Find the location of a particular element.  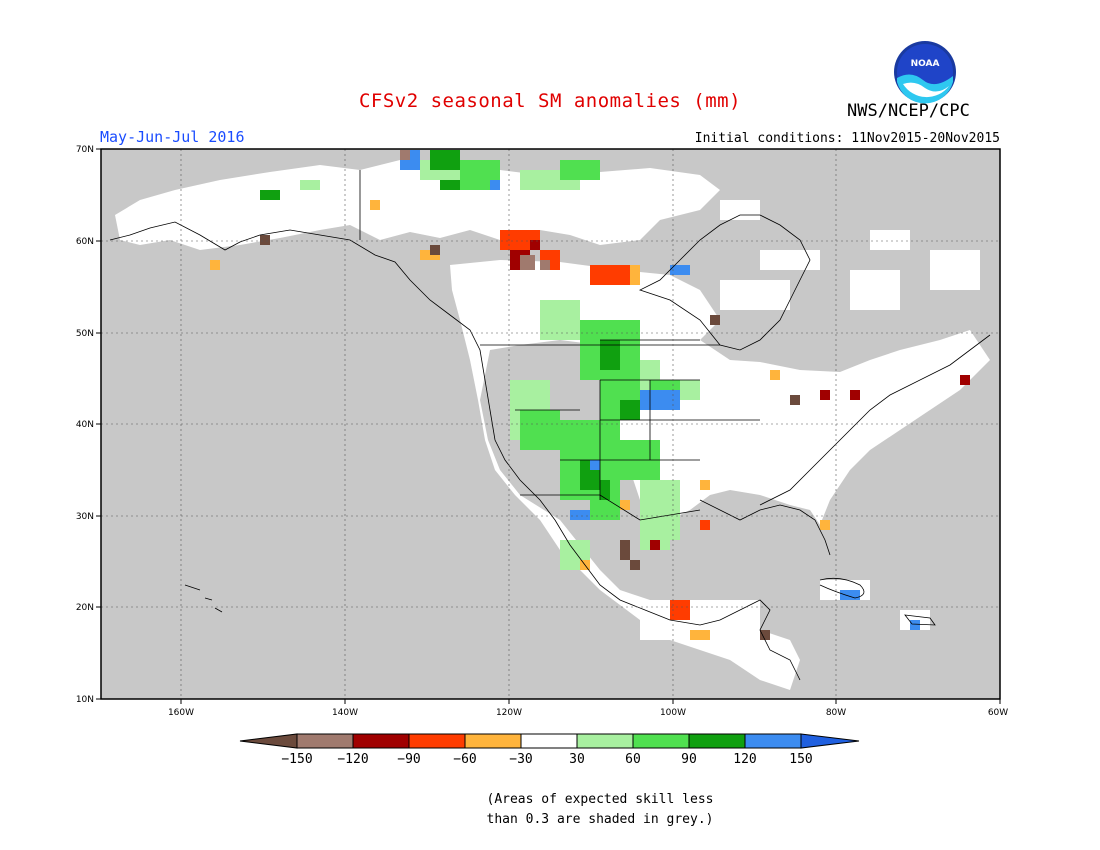

noaa-logo: NOAA is located at coordinates (925, 72).